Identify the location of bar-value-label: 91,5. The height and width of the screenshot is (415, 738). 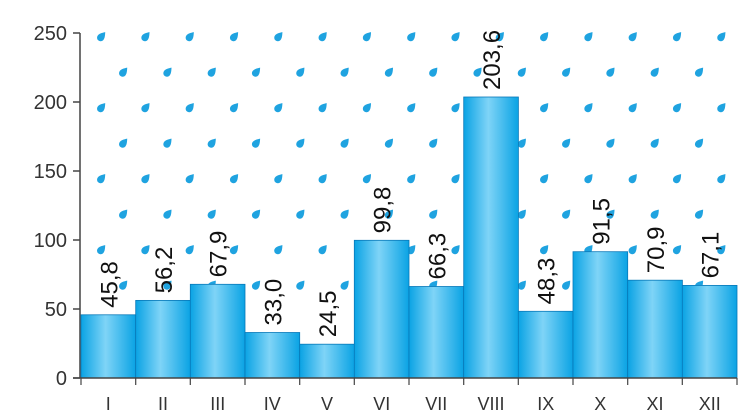
(601, 221).